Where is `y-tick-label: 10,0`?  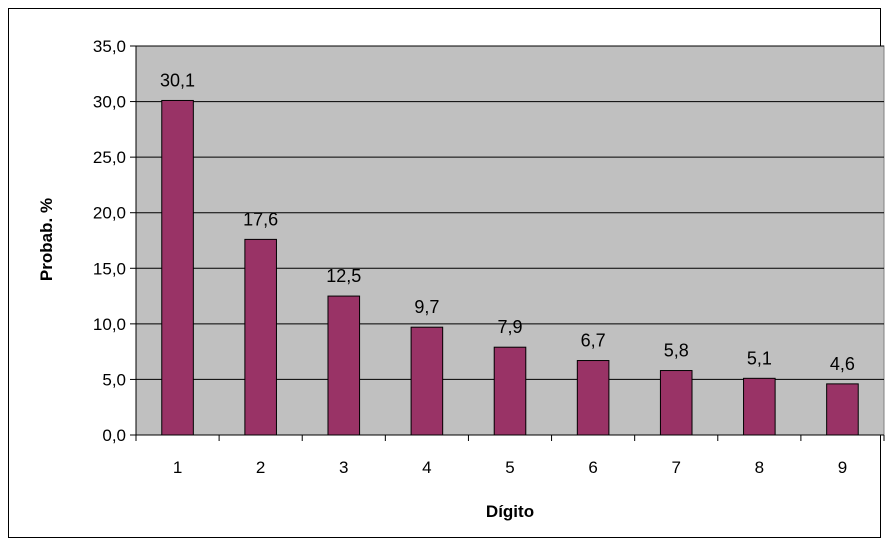
y-tick-label: 10,0 is located at coordinates (109, 324).